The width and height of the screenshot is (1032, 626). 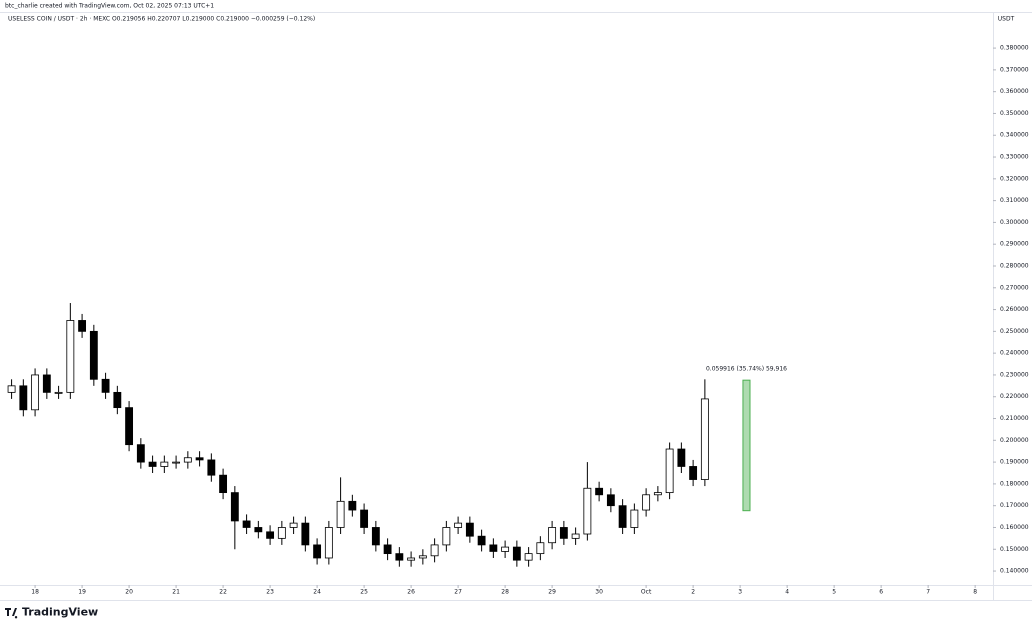 I want to click on x-tick-label: 19, so click(x=82, y=592).